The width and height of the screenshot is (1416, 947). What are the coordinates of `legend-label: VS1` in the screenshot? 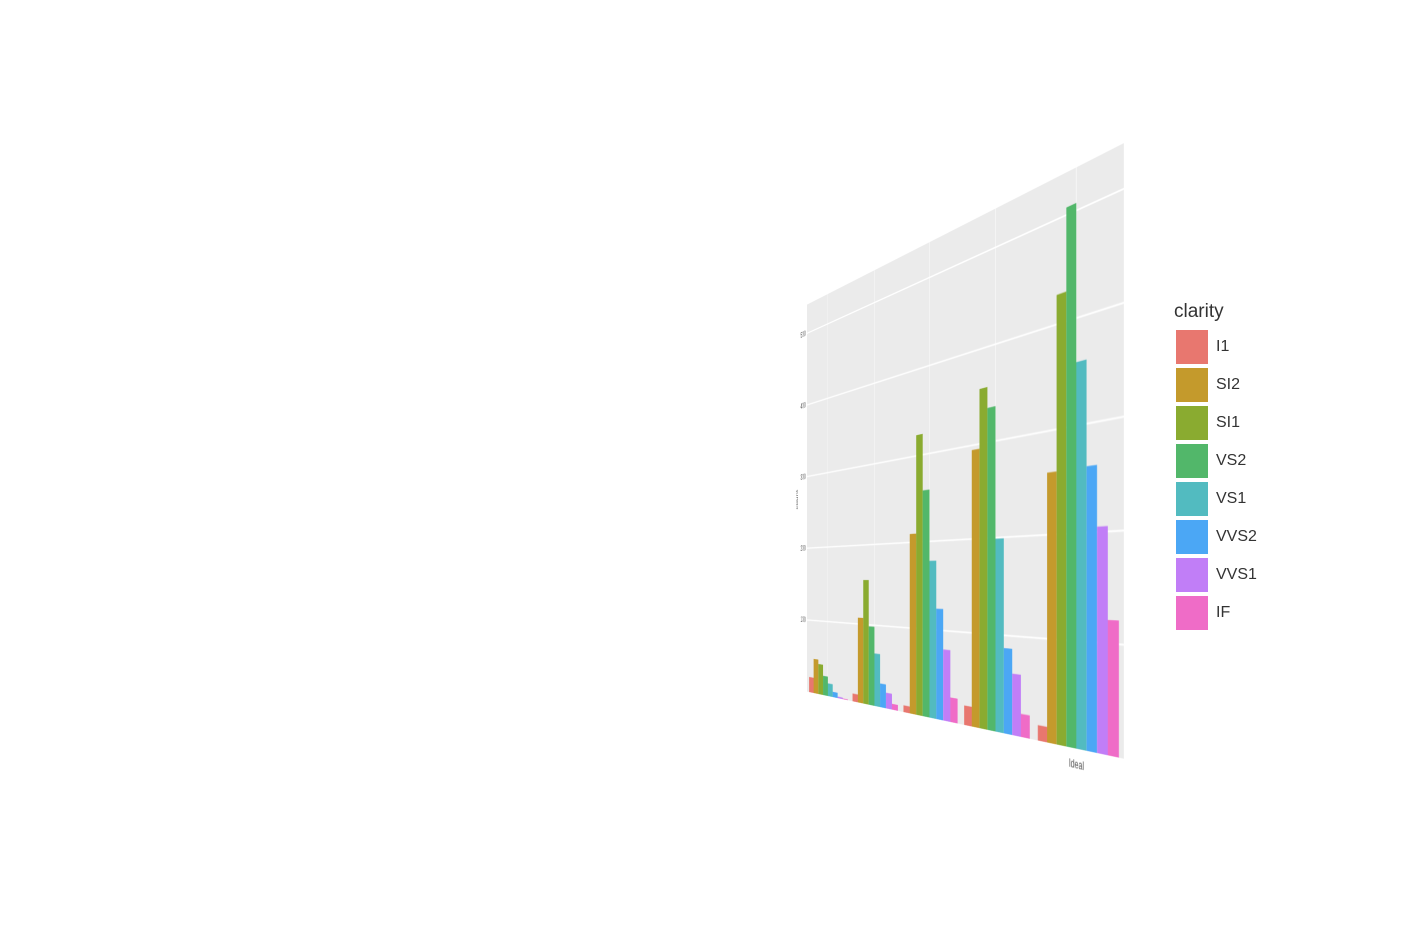 It's located at (1231, 498).